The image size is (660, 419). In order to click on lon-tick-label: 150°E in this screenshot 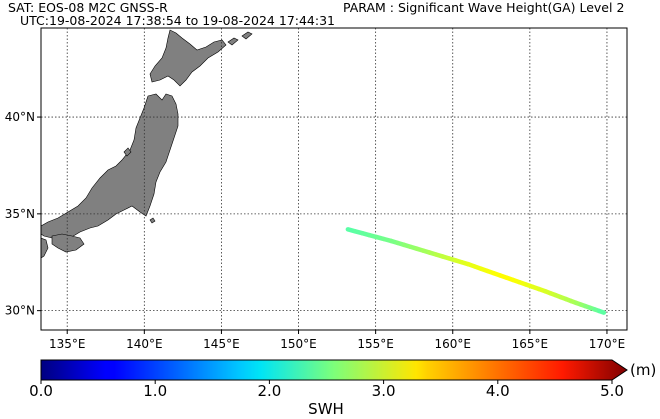, I will do `click(298, 344)`.